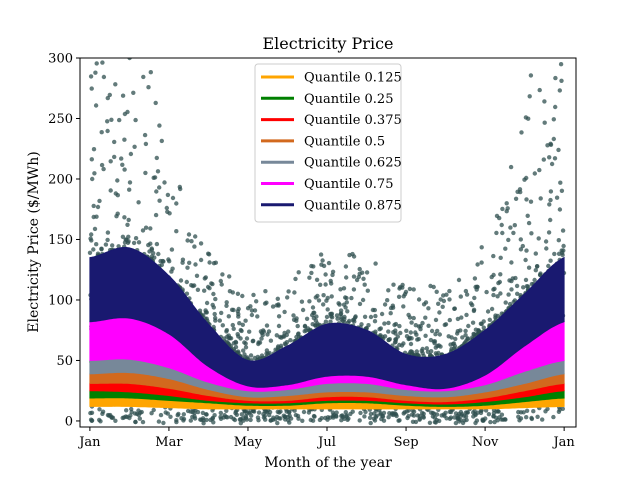 The image size is (640, 480). Describe the element at coordinates (344, 141) in the screenshot. I see `legend-label: Quantile 0.5` at that location.